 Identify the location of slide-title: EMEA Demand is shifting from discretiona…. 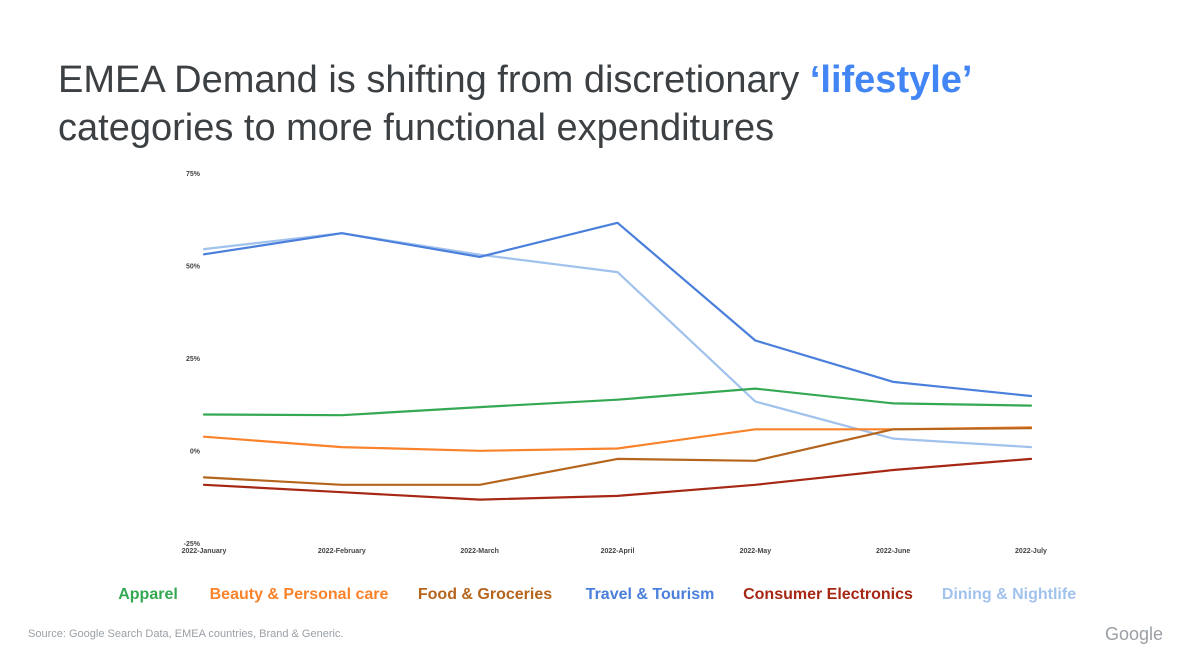
(608, 104).